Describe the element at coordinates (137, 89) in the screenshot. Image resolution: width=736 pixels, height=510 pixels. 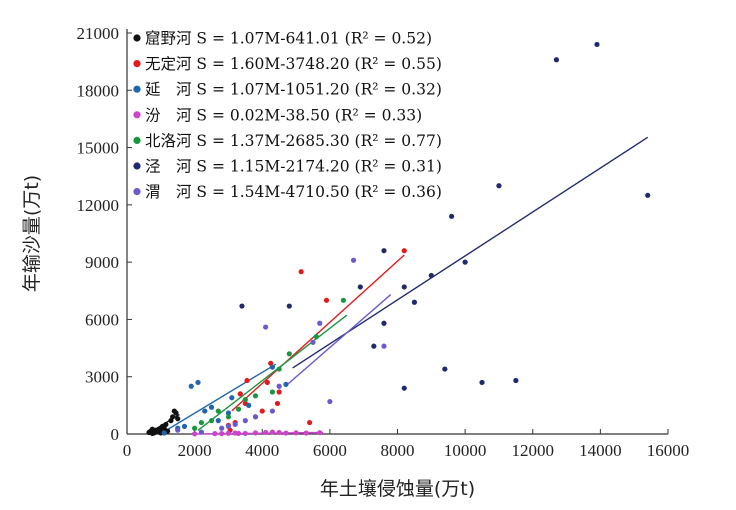
I see `legend-marker-延河` at that location.